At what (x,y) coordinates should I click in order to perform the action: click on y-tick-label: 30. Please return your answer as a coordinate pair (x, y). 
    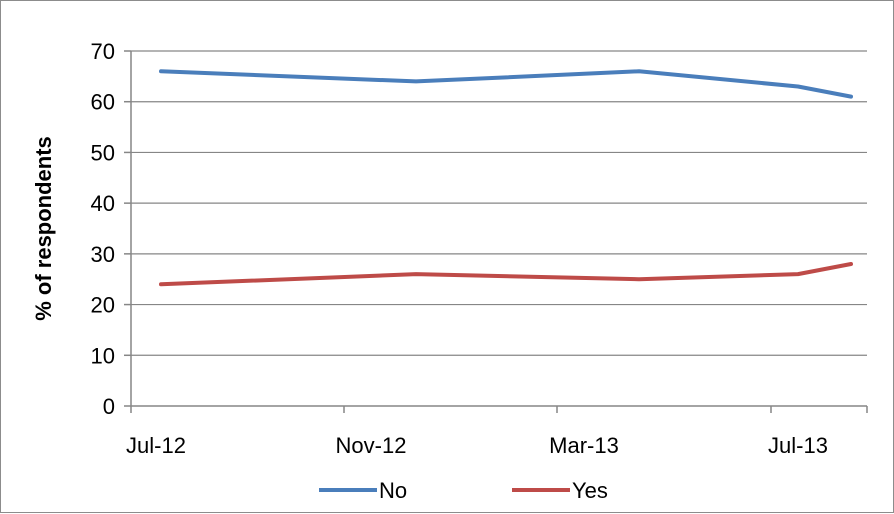
    Looking at the image, I should click on (103, 254).